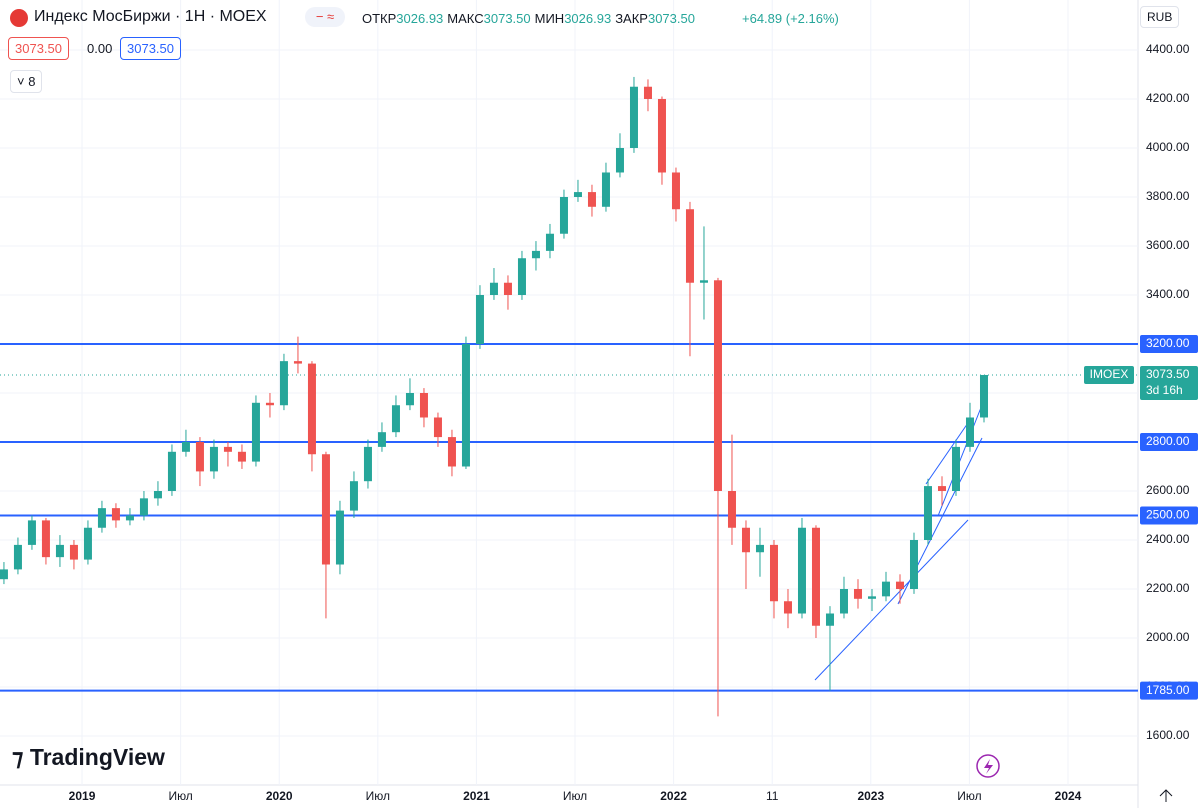  Describe the element at coordinates (1168, 147) in the screenshot. I see `y-tick-label: 4000.00` at that location.